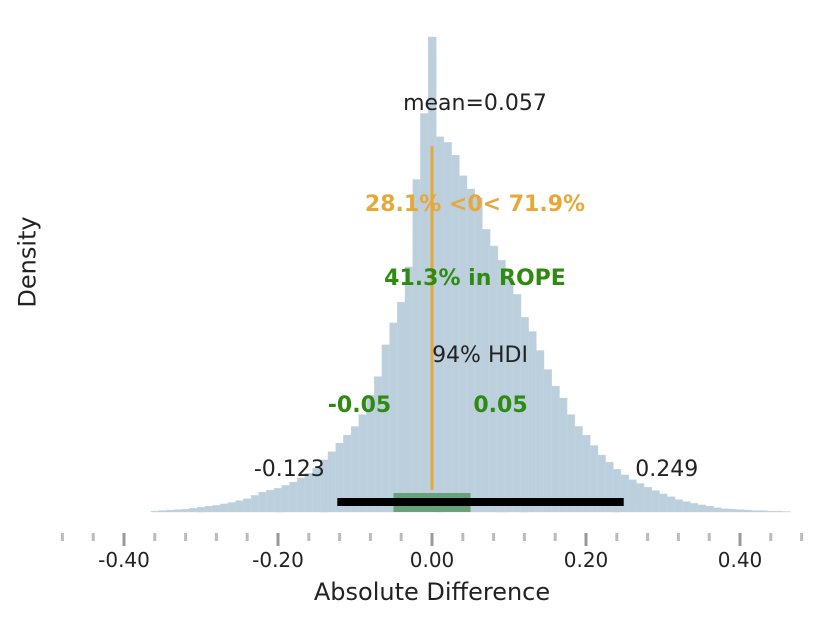 The height and width of the screenshot is (622, 830). I want to click on x-tick-label: 0.20, so click(586, 560).